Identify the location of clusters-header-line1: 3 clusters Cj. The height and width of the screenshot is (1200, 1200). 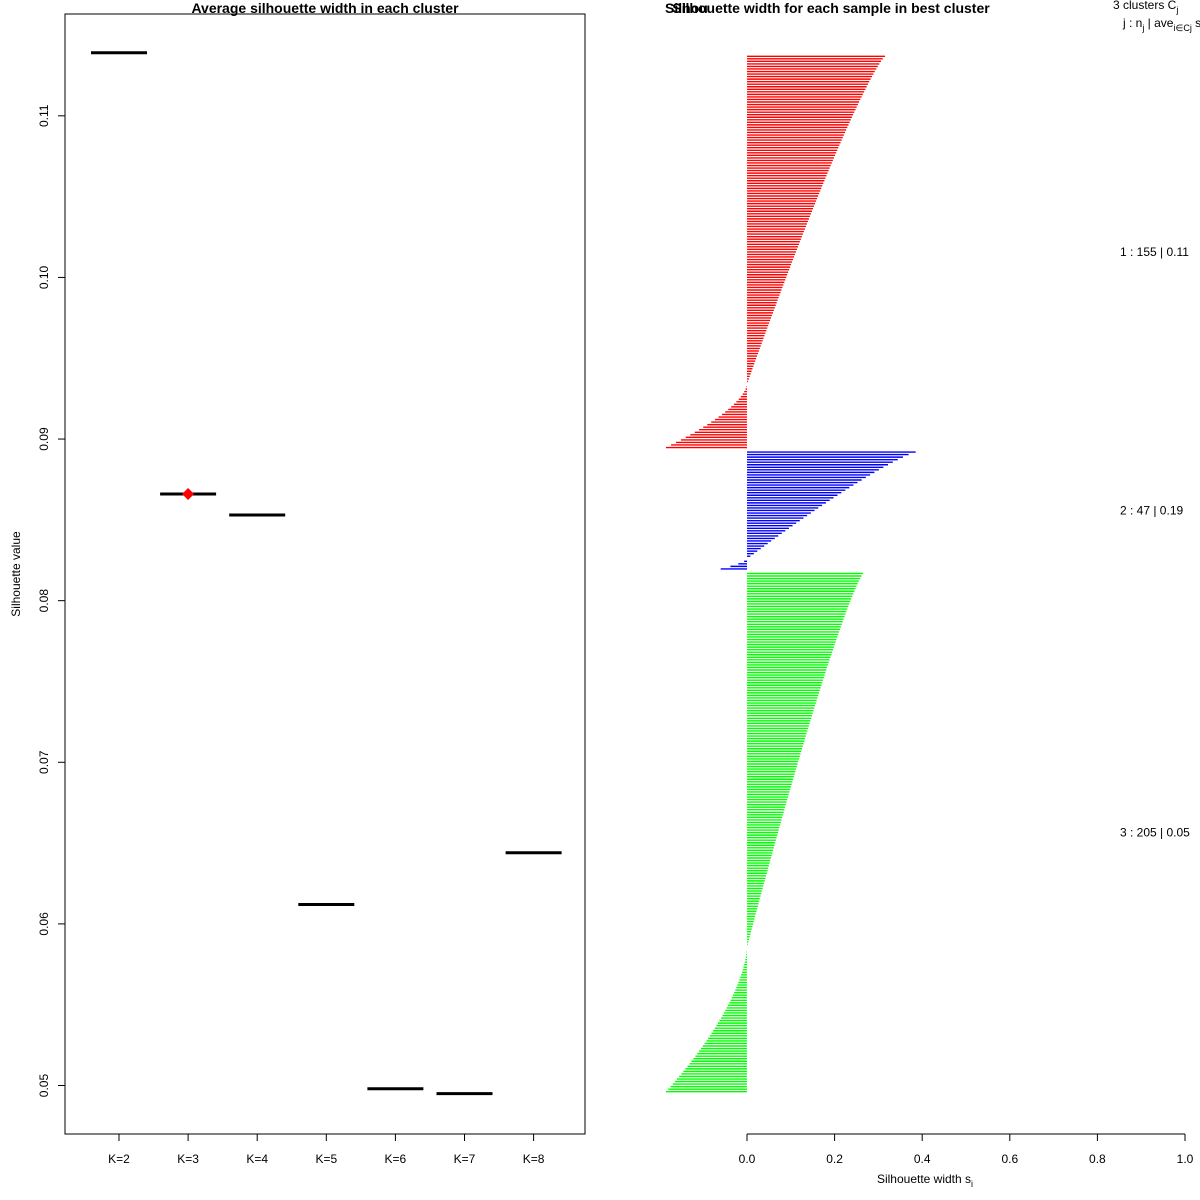
(1145, 7).